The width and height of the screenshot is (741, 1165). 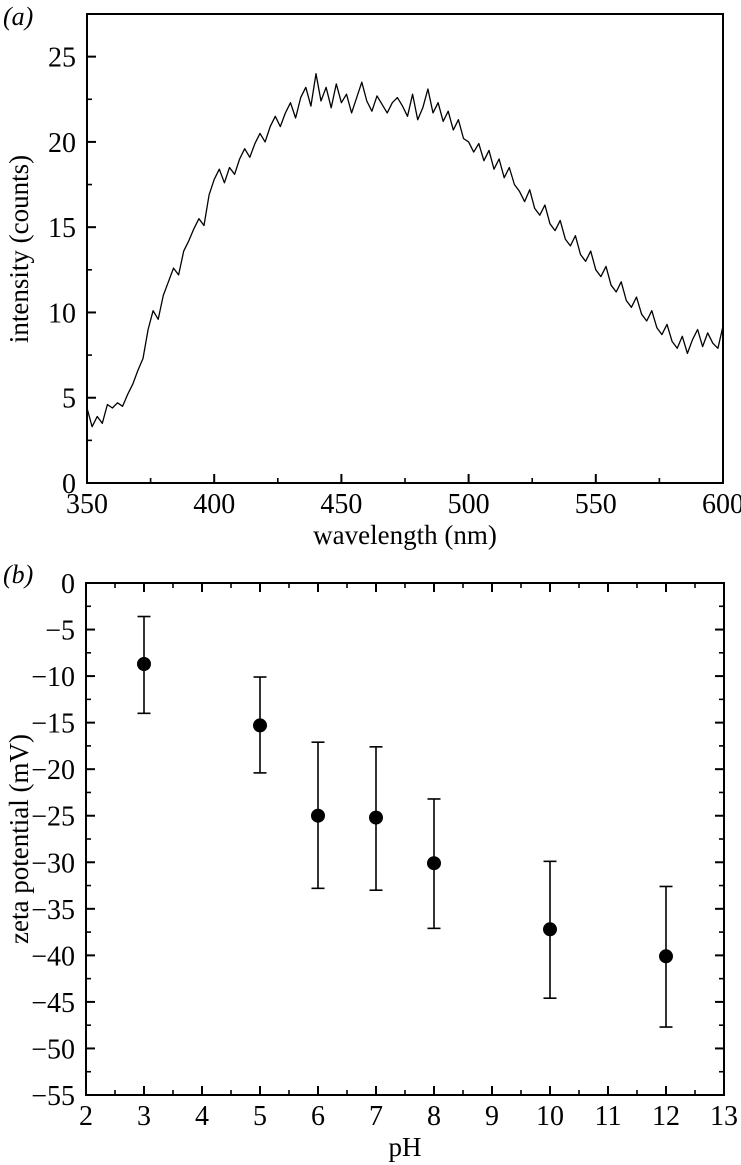 What do you see at coordinates (86, 1116) in the screenshot?
I see `x-tick-label: 2` at bounding box center [86, 1116].